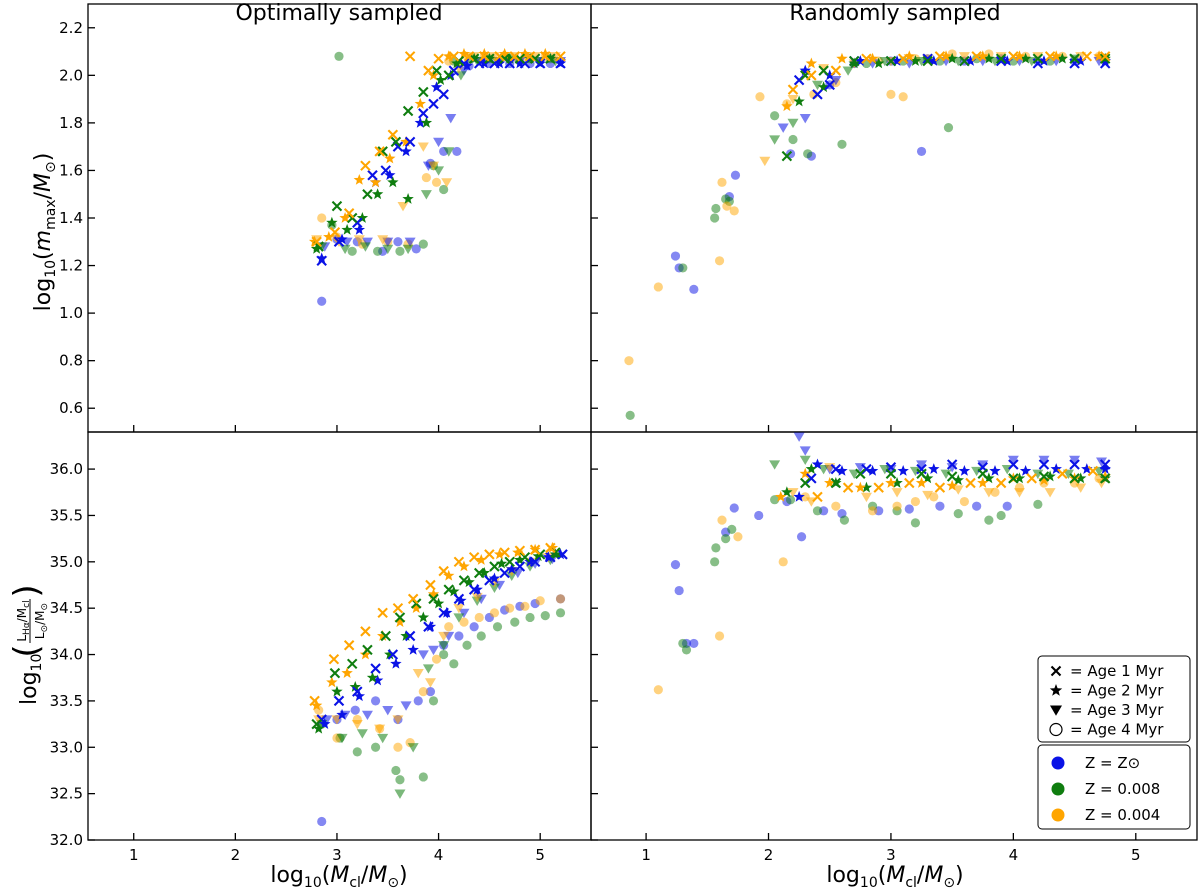  Describe the element at coordinates (66, 794) in the screenshot. I see `y-tick-label: 32.5` at that location.